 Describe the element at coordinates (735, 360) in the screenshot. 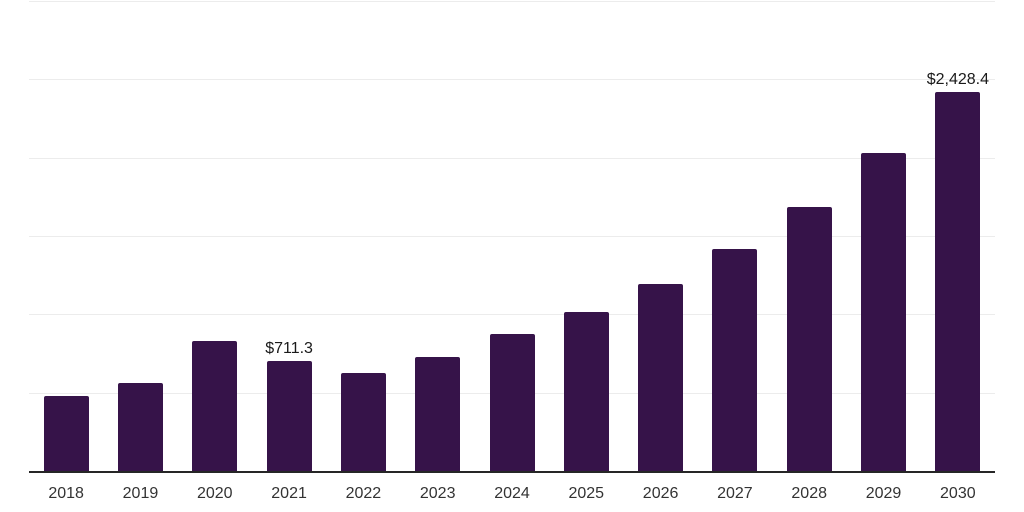

I see `bar-2027` at that location.